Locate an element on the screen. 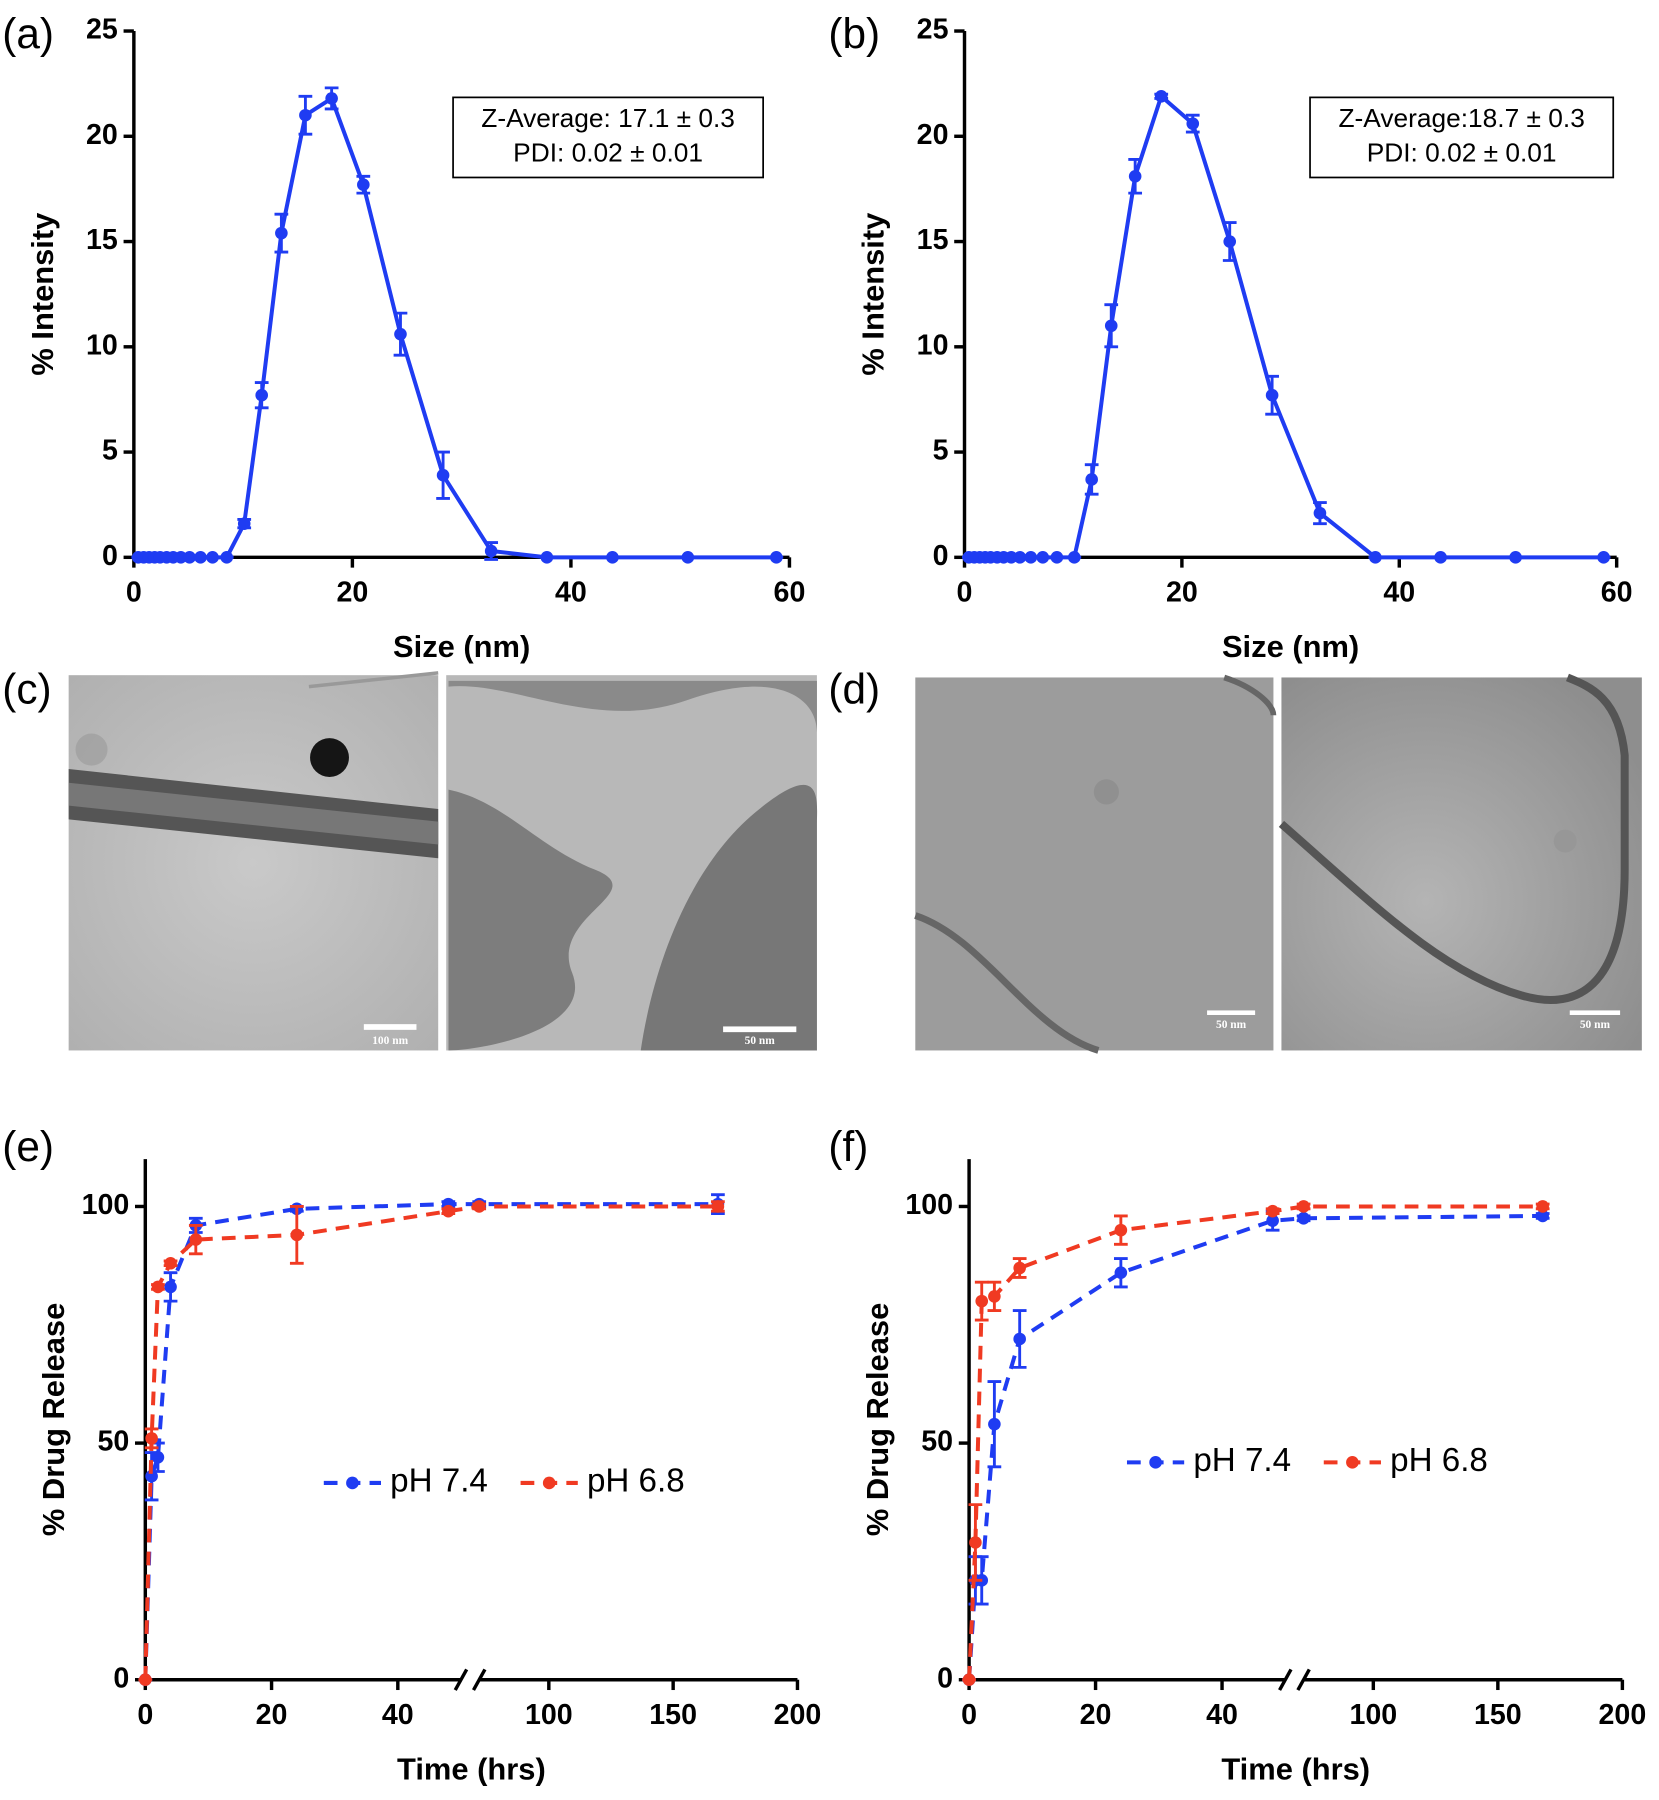 The image size is (1659, 1800). y-tick-label: 50 is located at coordinates (937, 1442).